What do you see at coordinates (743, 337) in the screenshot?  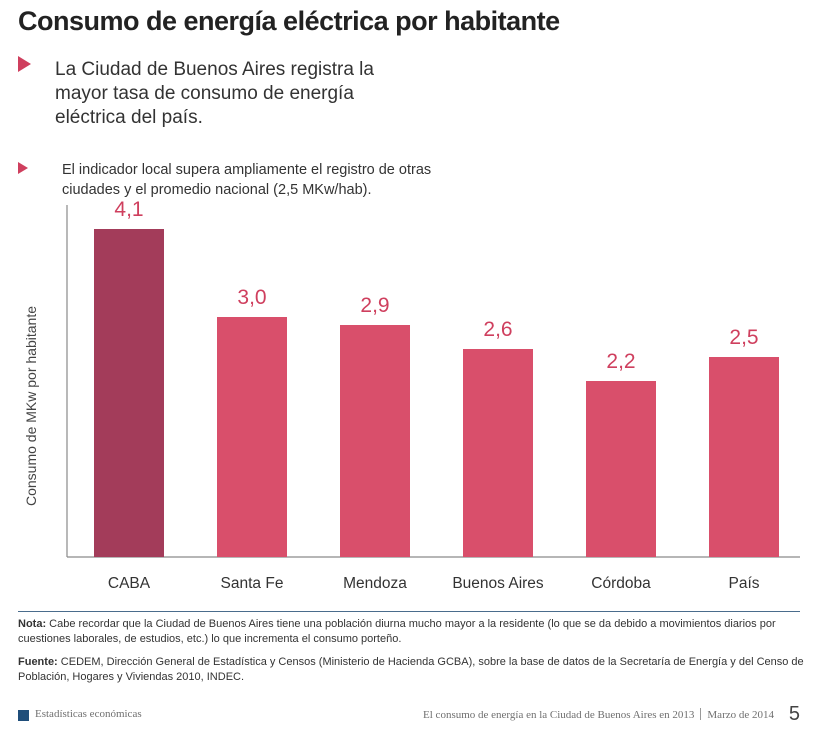 I see `value-label-5: 2,5` at bounding box center [743, 337].